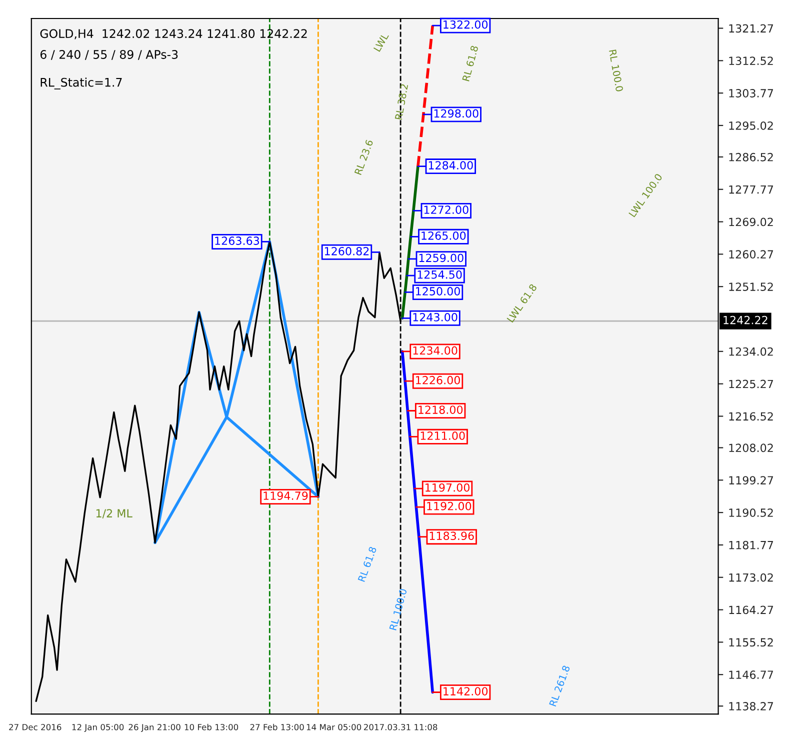  Describe the element at coordinates (751, 351) in the screenshot. I see `y-tick-label: 1234.02` at that location.